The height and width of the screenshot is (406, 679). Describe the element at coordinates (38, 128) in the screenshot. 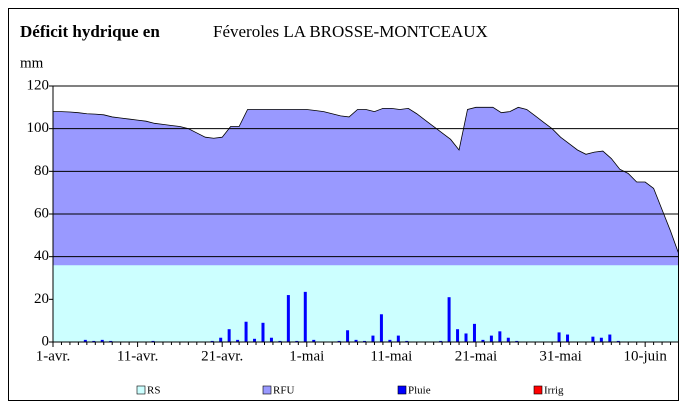

I see `y-tick-label: 100` at that location.